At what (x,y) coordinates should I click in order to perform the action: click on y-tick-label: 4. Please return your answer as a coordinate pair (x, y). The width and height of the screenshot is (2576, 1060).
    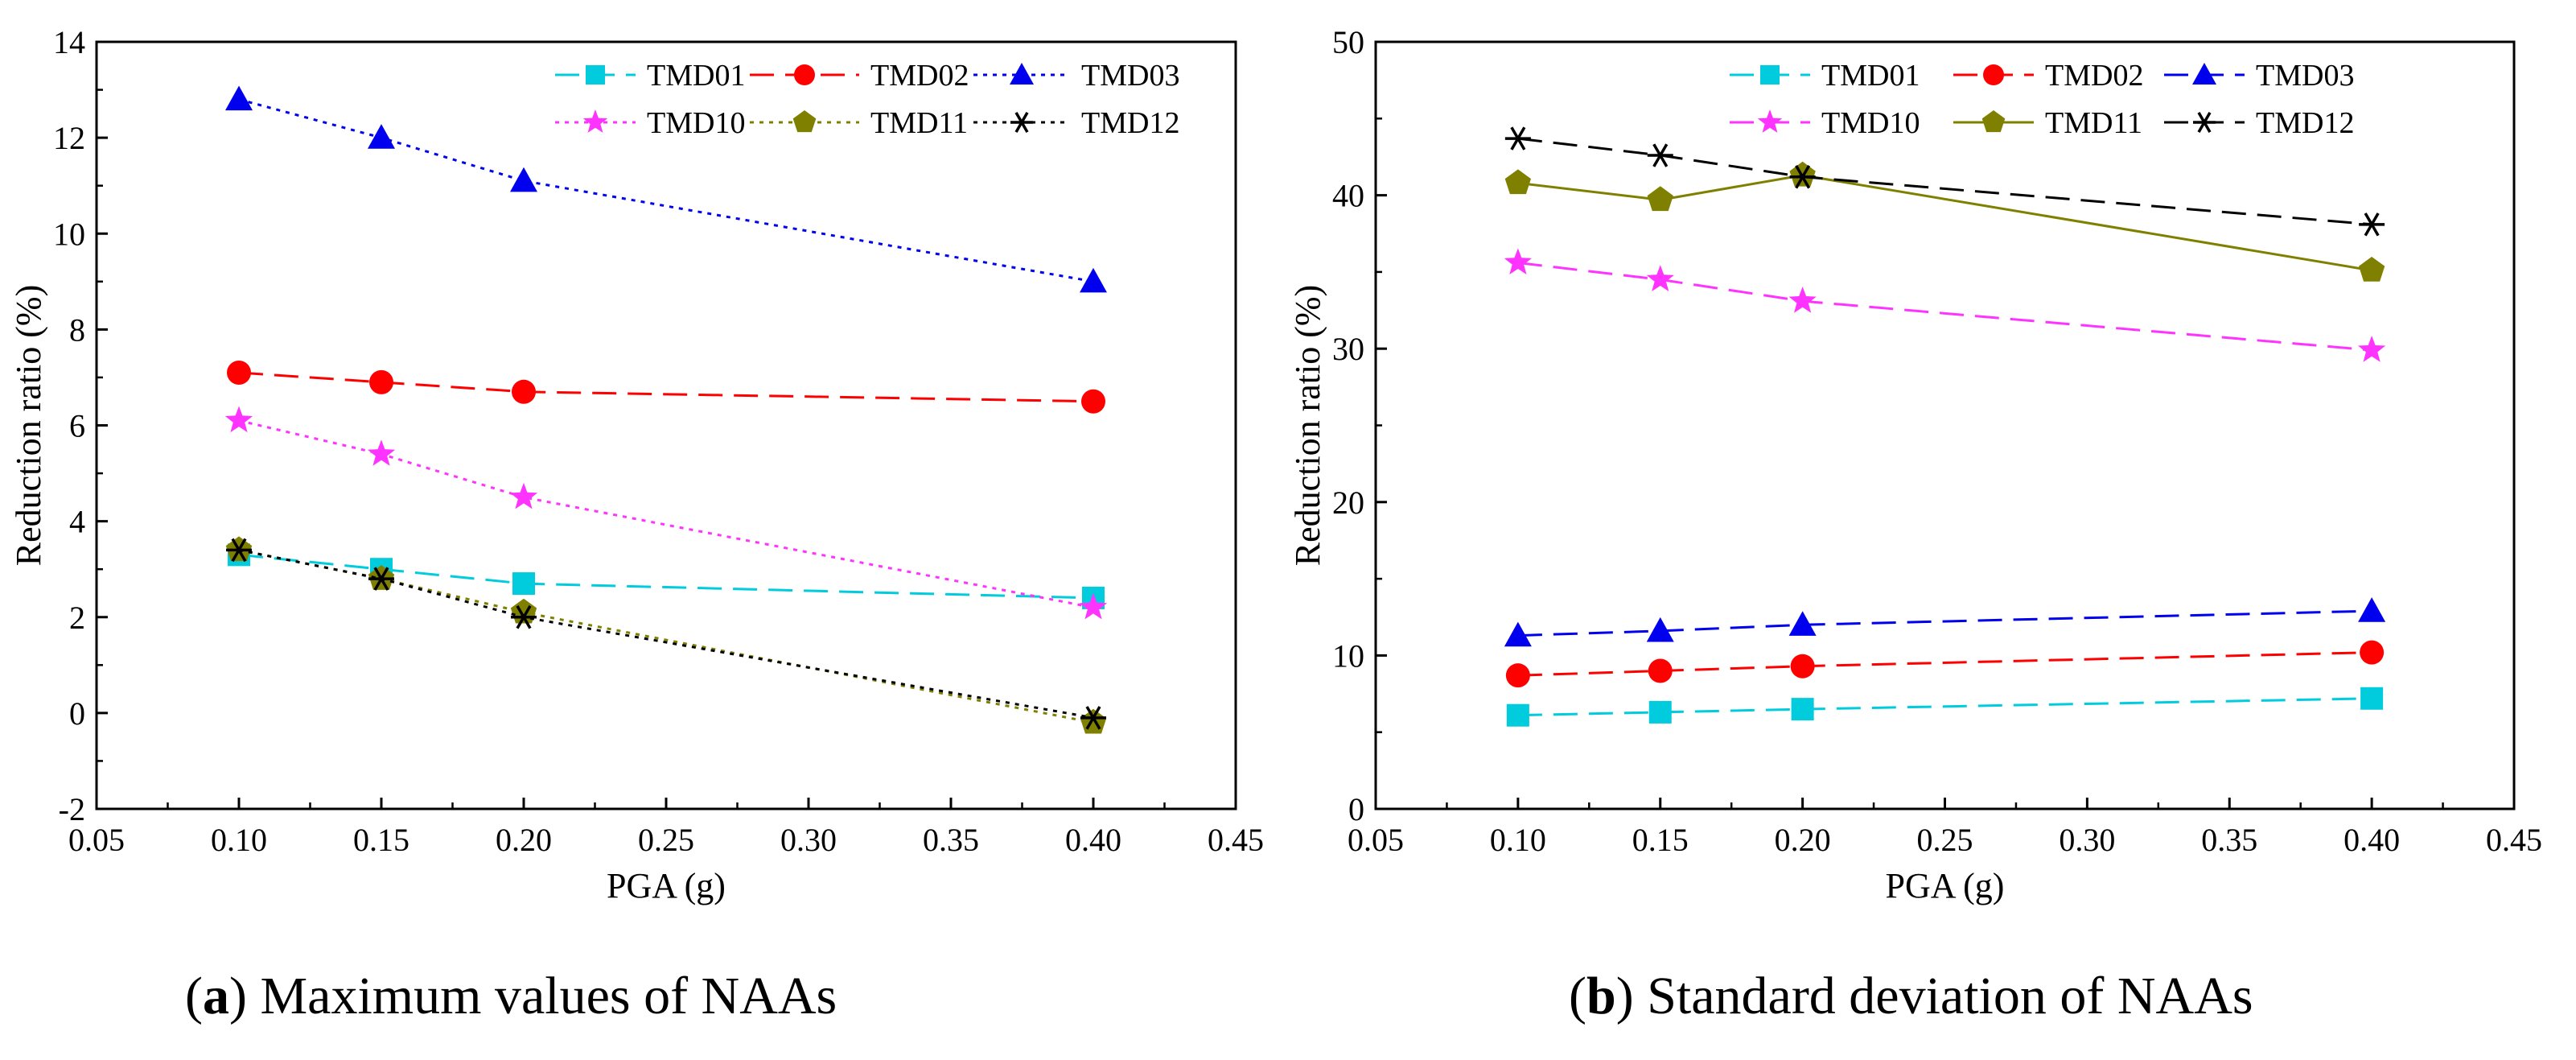
    Looking at the image, I should click on (77, 522).